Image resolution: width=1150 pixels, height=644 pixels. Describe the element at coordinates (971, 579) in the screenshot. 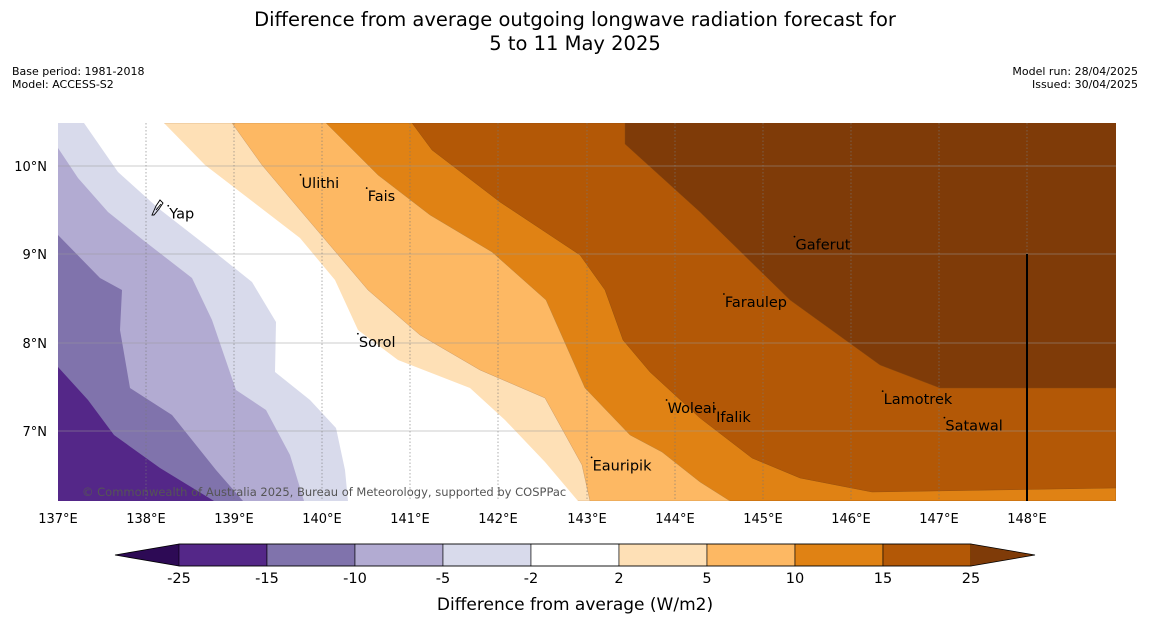

I see `colorbar-tick-label: 25` at that location.